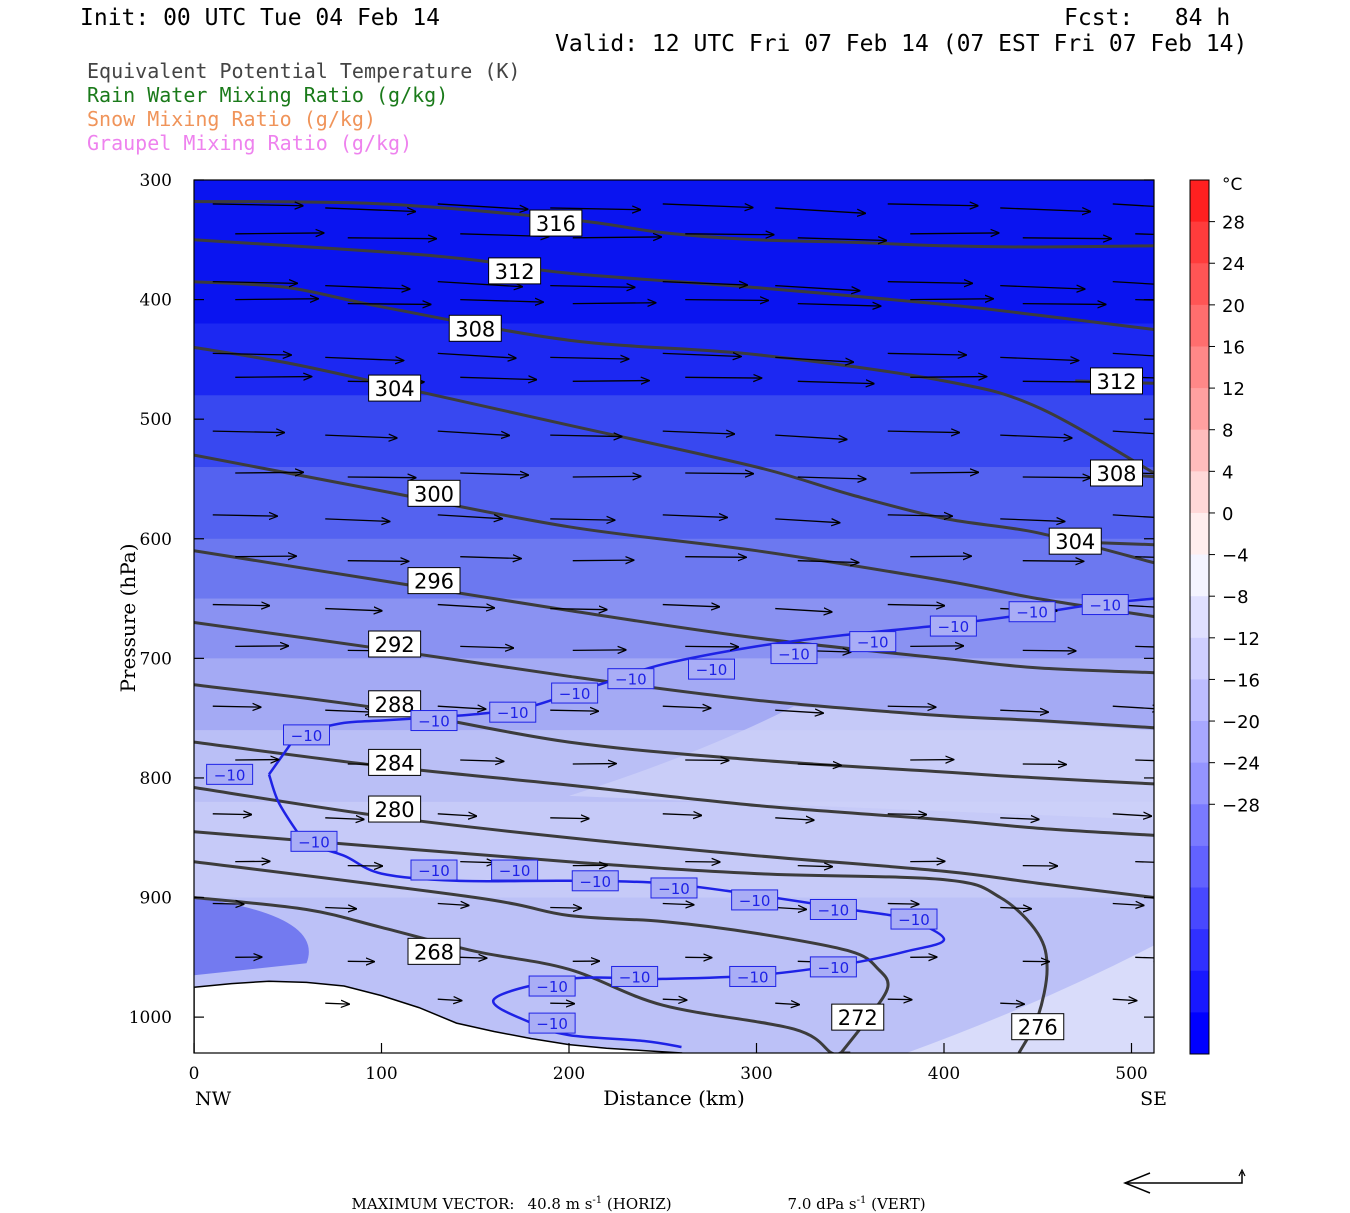  I want to click on x-tick-label: 500, so click(1131, 1074).